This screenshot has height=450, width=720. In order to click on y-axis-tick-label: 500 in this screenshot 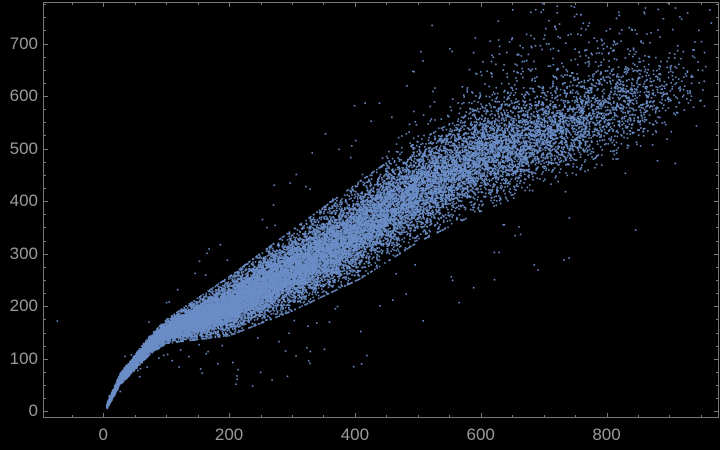, I will do `click(23, 148)`.